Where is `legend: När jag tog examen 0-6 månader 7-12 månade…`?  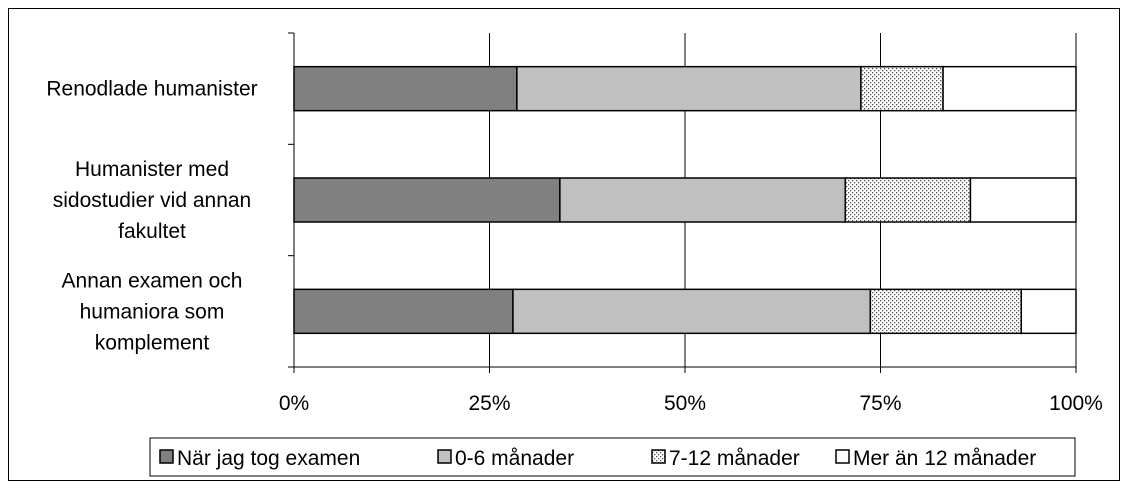 legend: När jag tog examen 0-6 månader 7-12 månade… is located at coordinates (612, 457).